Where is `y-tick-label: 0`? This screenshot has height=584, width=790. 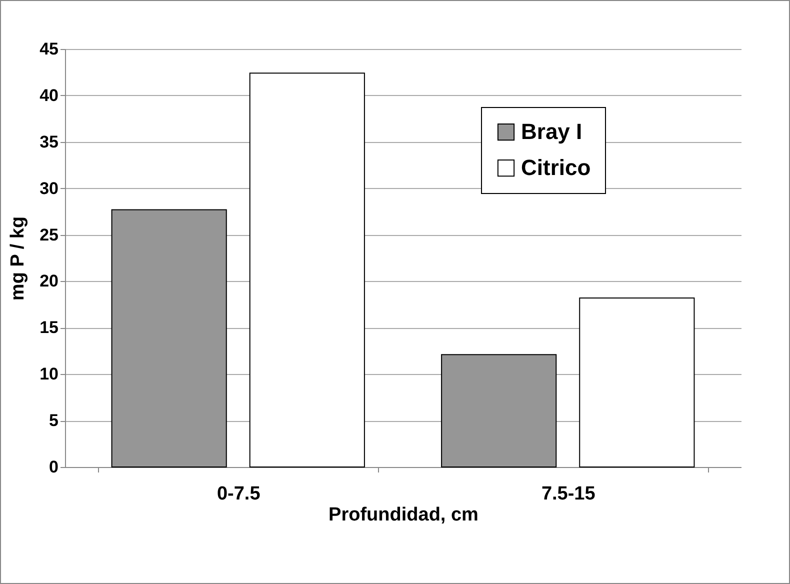
y-tick-label: 0 is located at coordinates (53, 467).